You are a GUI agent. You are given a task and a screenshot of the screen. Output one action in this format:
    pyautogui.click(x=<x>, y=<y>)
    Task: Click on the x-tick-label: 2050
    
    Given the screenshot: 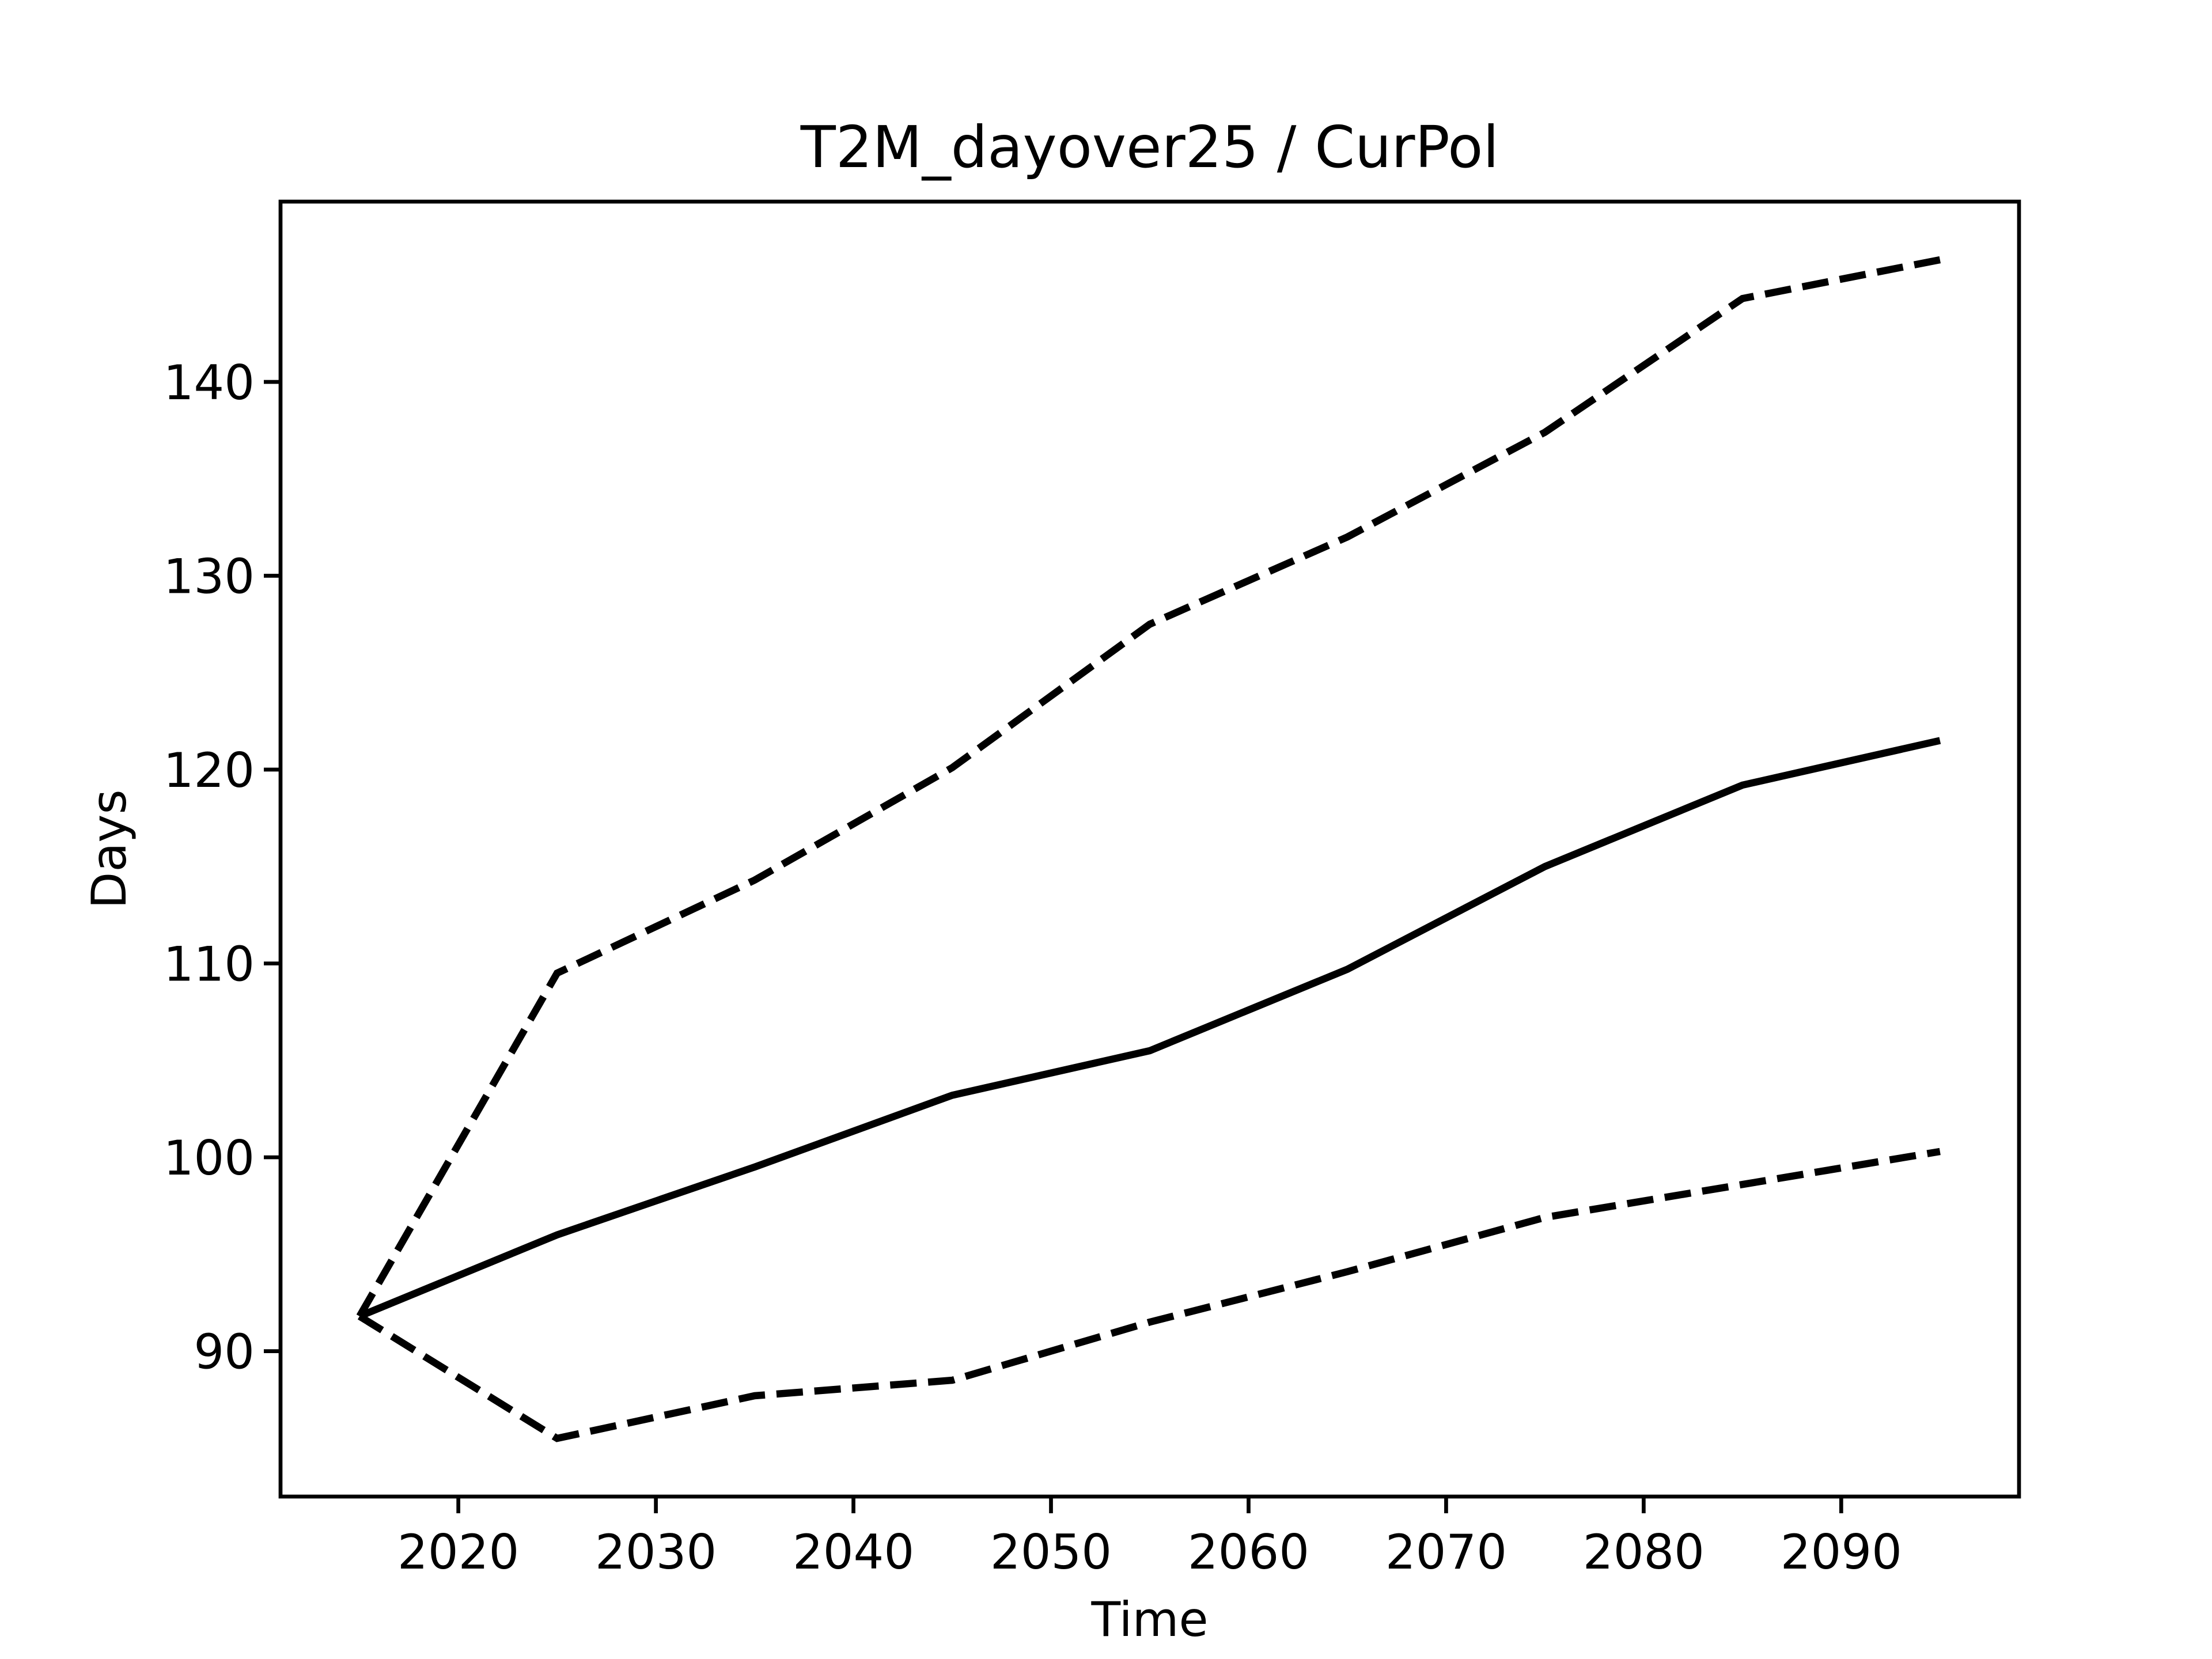 What is the action you would take?
    pyautogui.click(x=1051, y=1552)
    